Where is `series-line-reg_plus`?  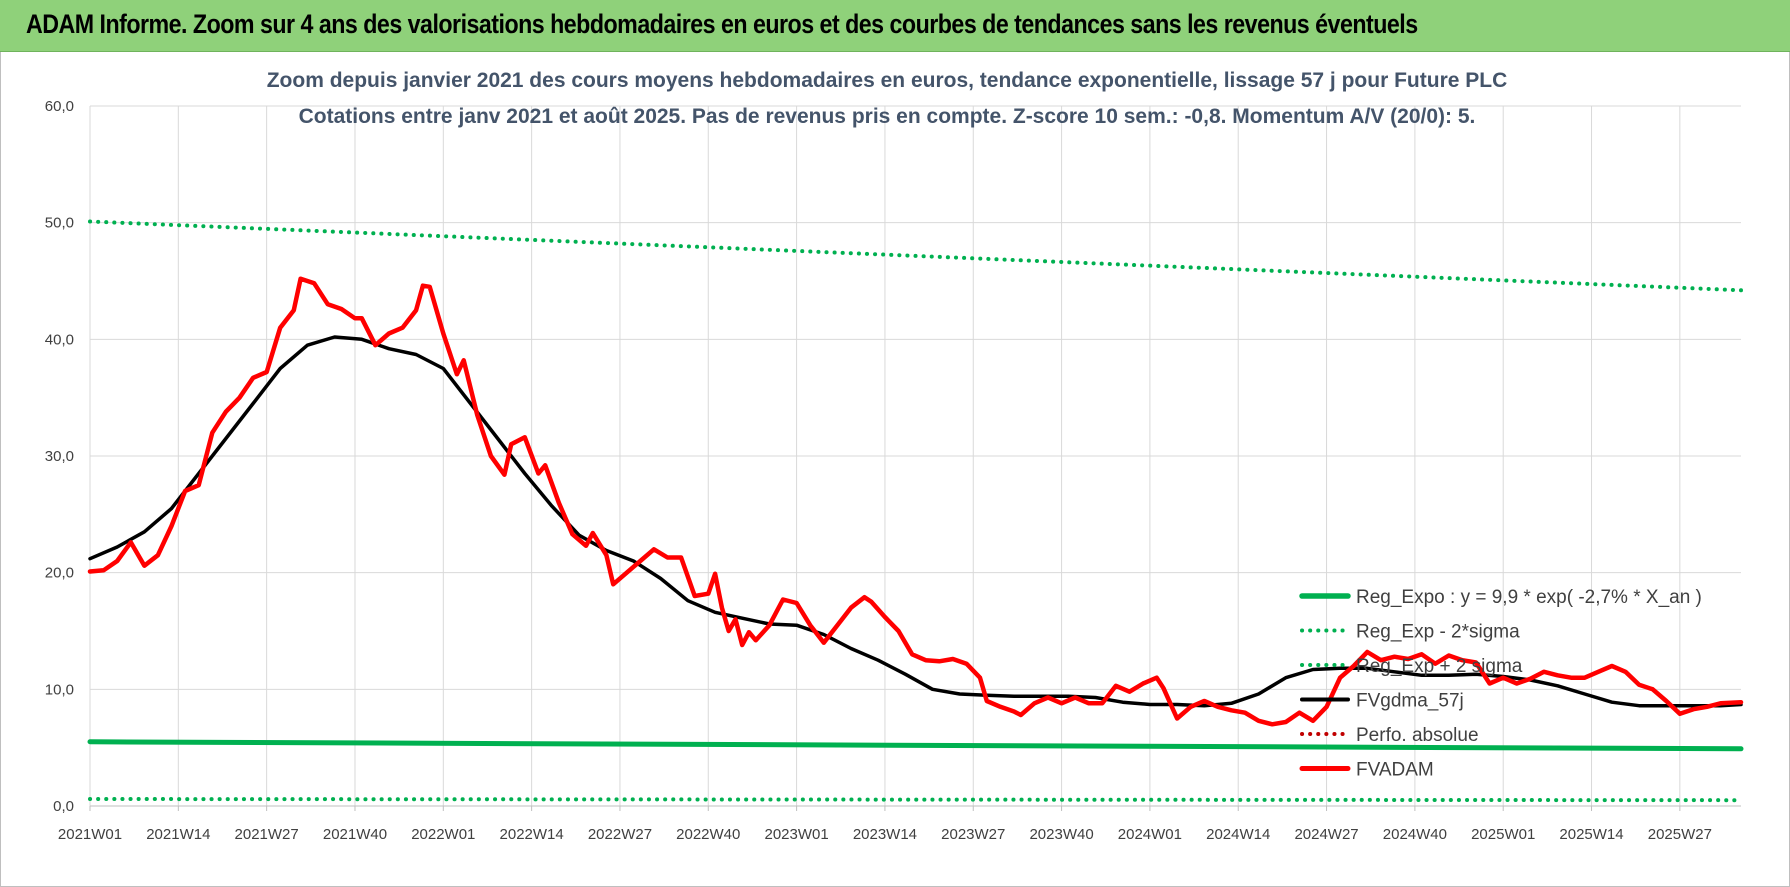 series-line-reg_plus is located at coordinates (915, 256).